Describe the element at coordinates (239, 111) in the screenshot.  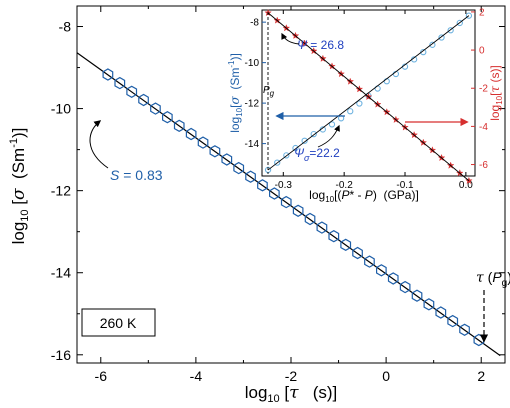
I see `inset-ylabel-left-sub: 10` at that location.